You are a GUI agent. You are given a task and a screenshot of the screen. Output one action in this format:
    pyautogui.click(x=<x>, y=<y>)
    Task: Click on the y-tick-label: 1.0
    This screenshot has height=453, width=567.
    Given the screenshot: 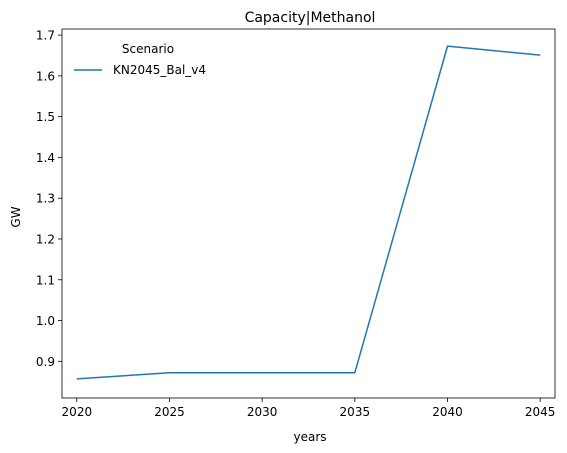 What is the action you would take?
    pyautogui.click(x=45, y=321)
    